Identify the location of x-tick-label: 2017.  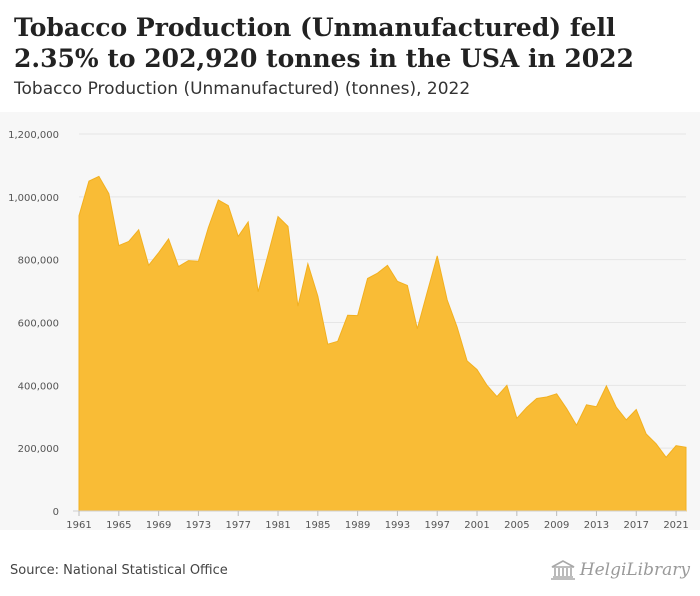
(636, 525).